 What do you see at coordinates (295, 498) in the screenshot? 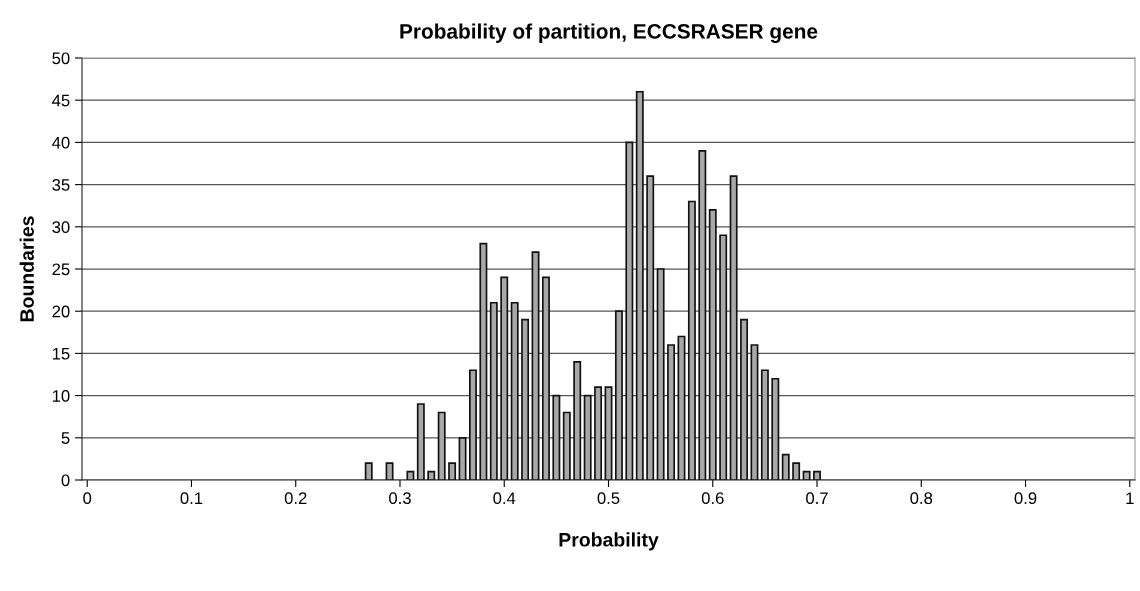
I see `x-tick-label: 0.2` at bounding box center [295, 498].